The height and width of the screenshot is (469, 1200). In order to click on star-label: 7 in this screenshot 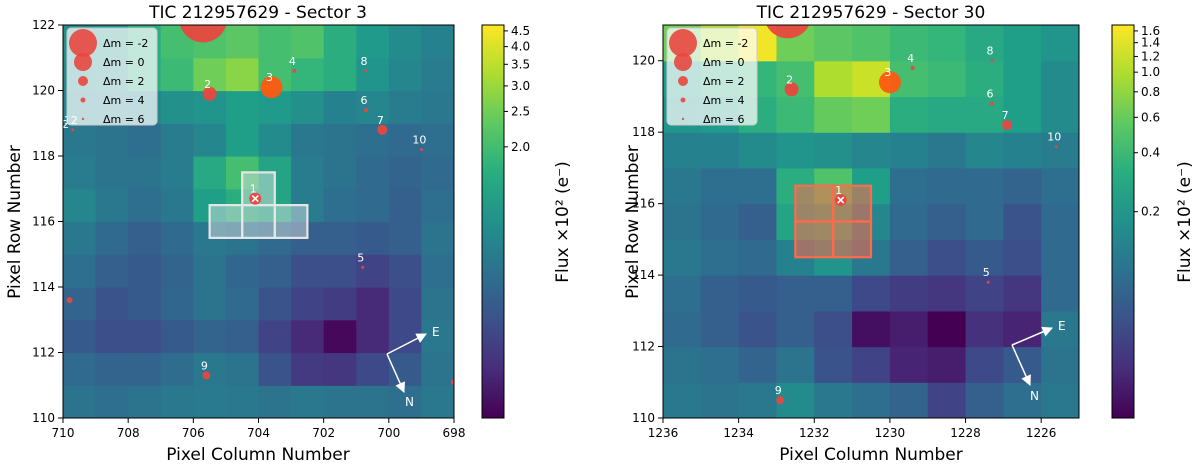, I will do `click(1005, 115)`.